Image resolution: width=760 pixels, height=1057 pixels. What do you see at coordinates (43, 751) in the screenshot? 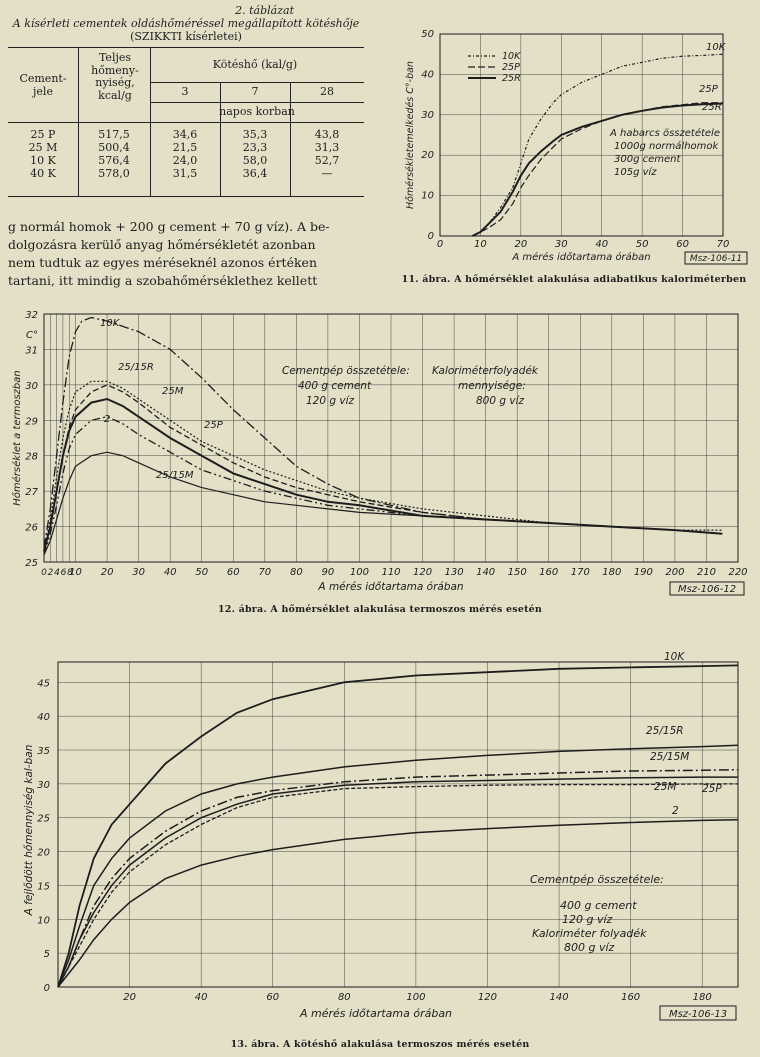
I see `y-tick-label: 35` at bounding box center [43, 751].